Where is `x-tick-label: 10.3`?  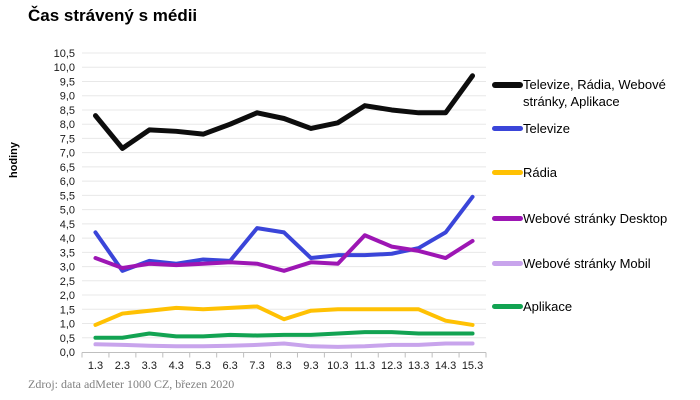
x-tick-label: 10.3 is located at coordinates (337, 366).